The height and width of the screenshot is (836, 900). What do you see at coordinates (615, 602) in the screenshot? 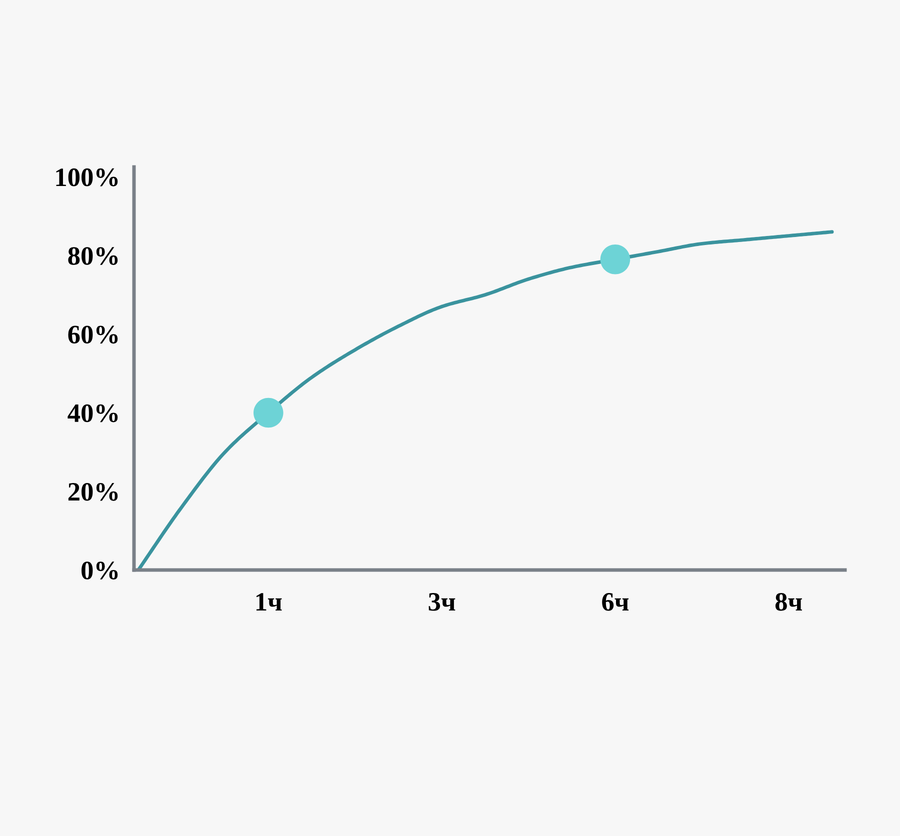
I see `x-tick-label: 6ч` at bounding box center [615, 602].